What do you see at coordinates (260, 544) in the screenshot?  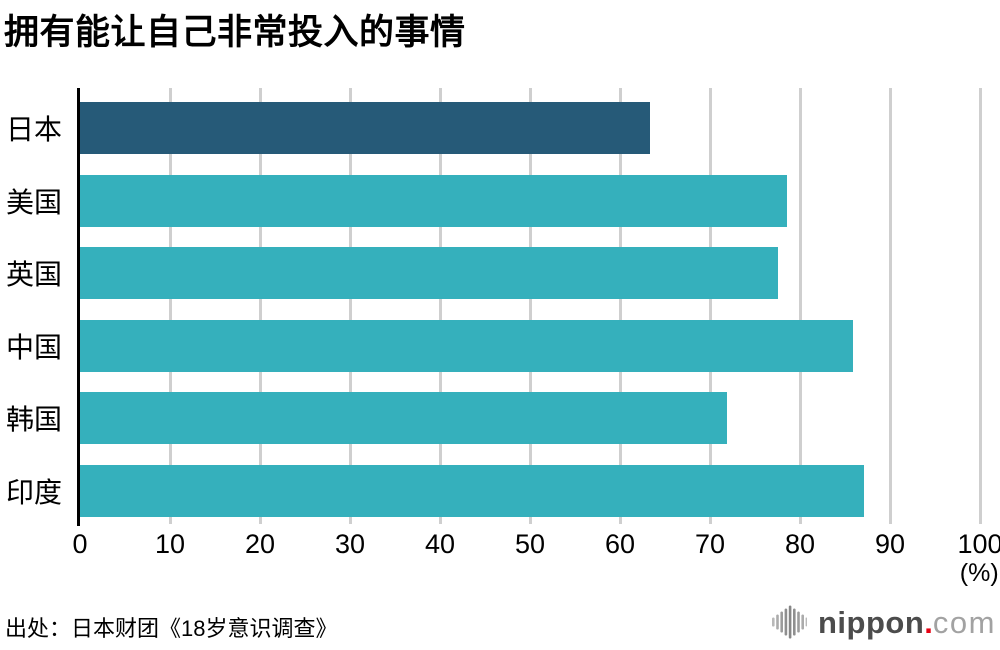 I see `x-tick-label: 20` at bounding box center [260, 544].